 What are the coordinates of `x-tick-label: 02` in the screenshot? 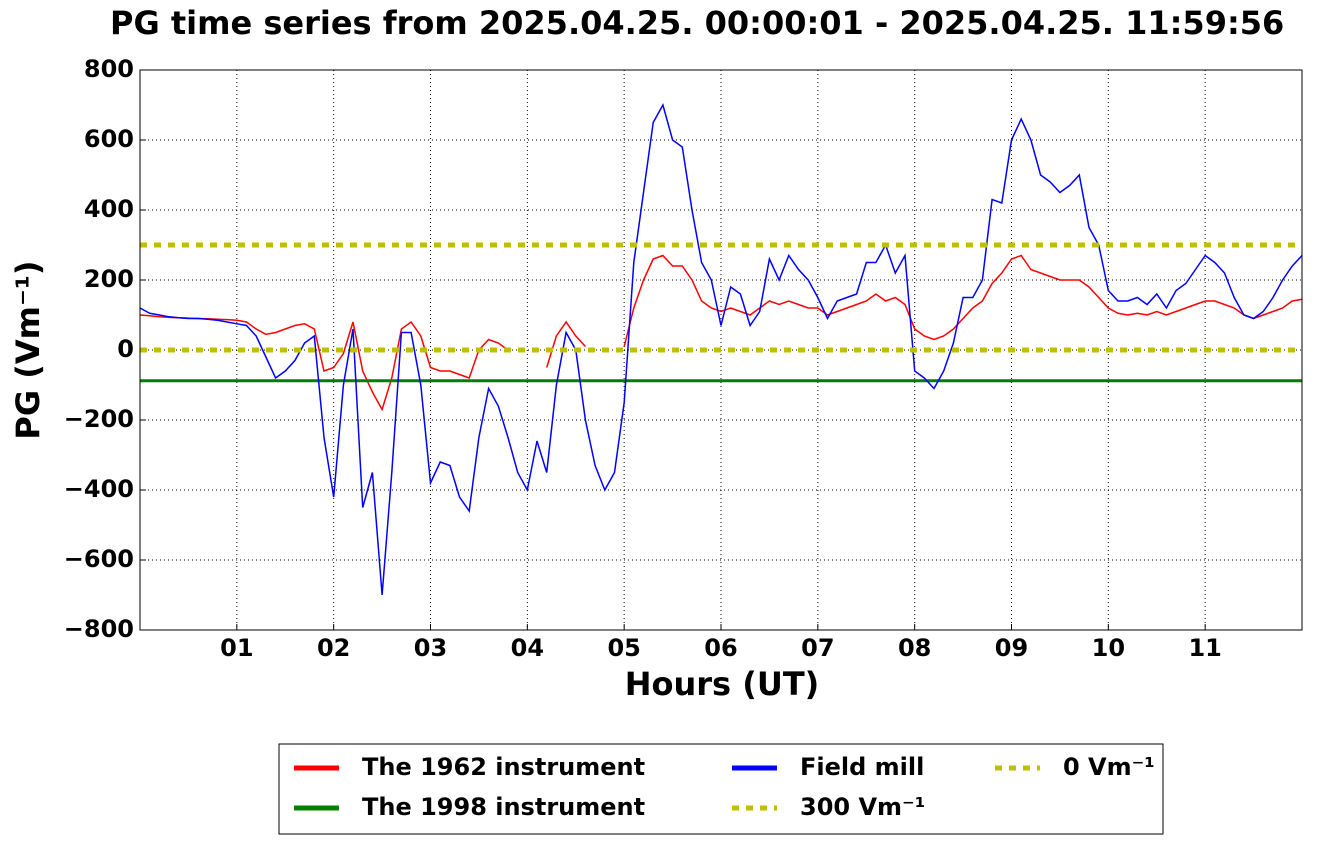 It's located at (333, 648).